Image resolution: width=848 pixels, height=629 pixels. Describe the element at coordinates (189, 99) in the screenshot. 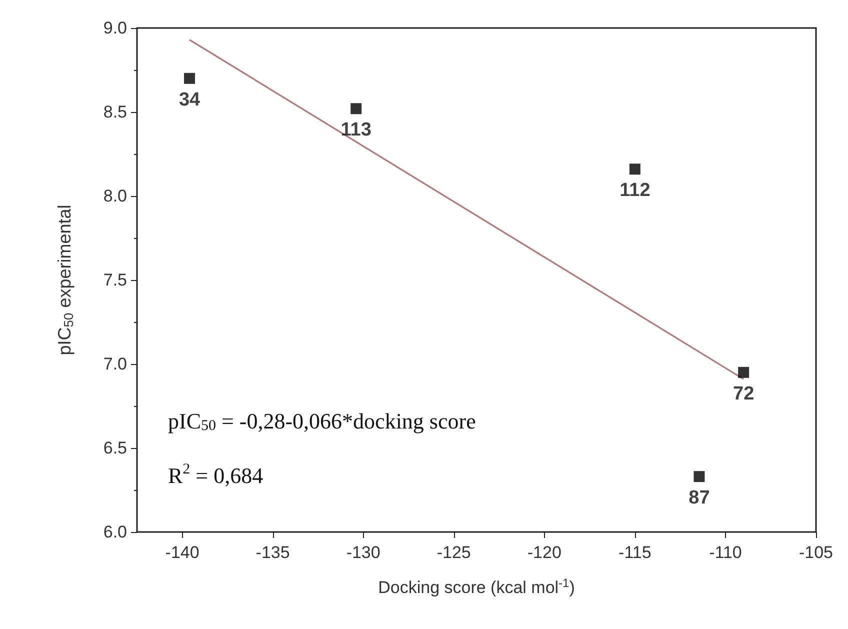

I see `annotation: 34` at that location.